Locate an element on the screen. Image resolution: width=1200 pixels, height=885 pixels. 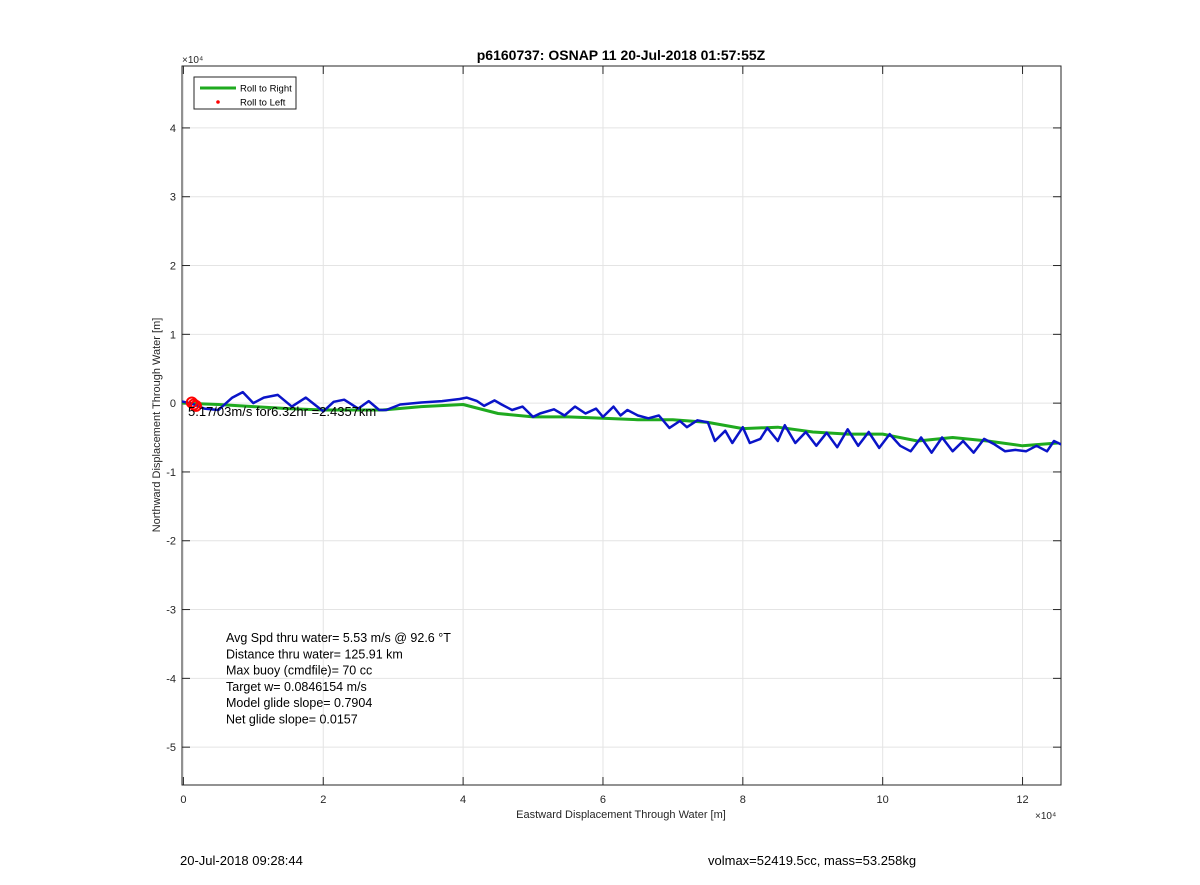
series-line-track is located at coordinates (621, 422).